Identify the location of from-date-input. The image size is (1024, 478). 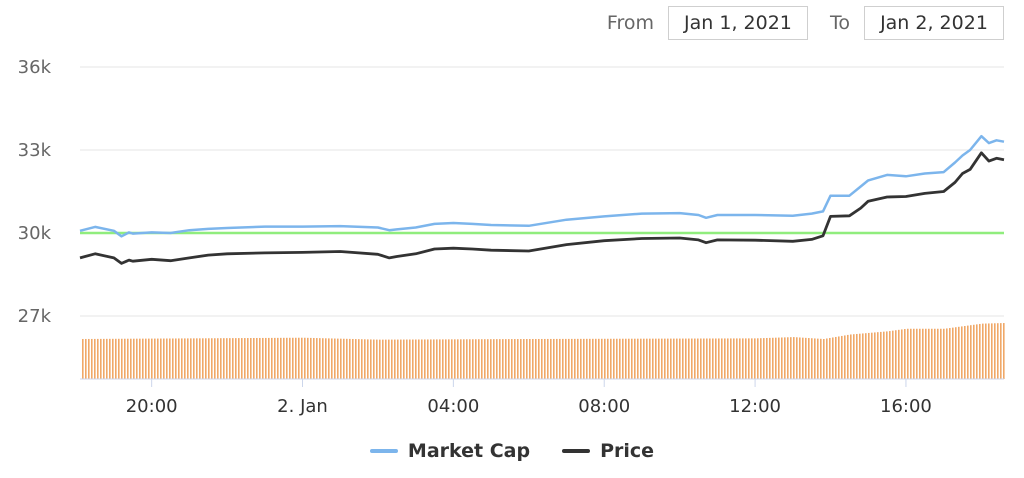
(737, 23).